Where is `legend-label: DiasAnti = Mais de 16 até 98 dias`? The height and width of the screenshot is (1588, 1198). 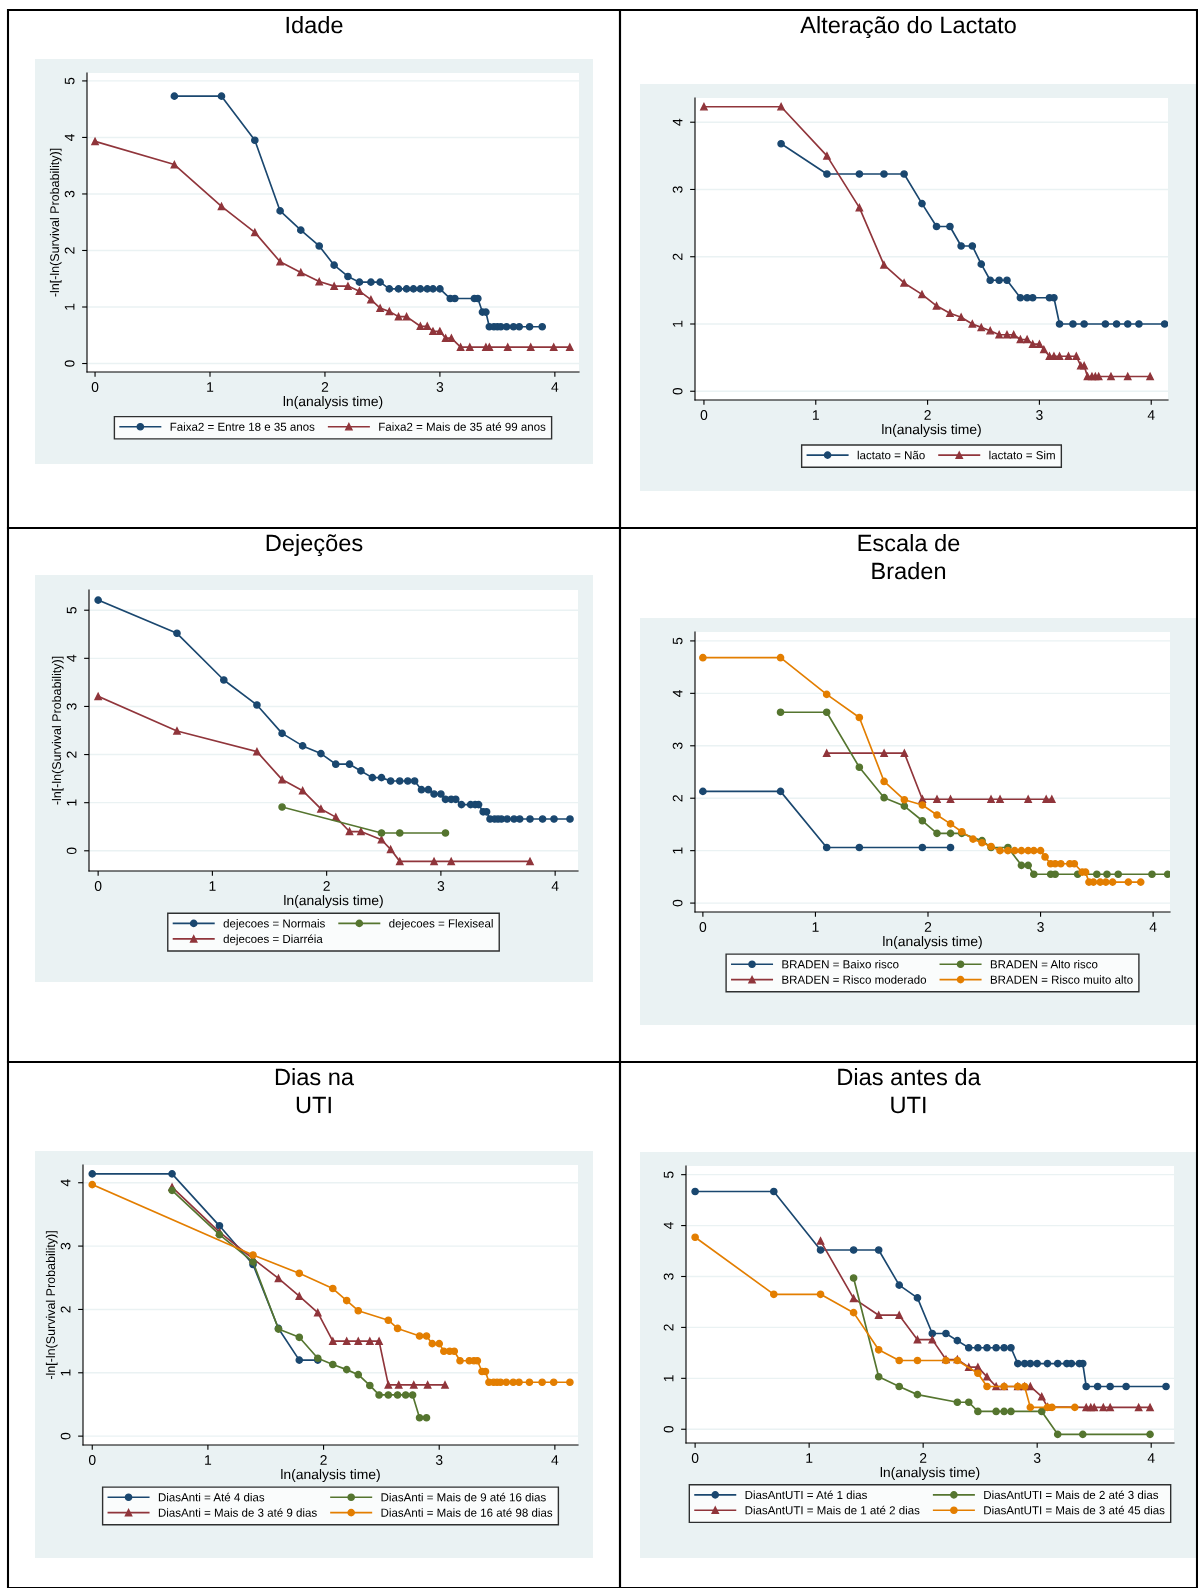 legend-label: DiasAnti = Mais de 16 até 98 dias is located at coordinates (467, 1512).